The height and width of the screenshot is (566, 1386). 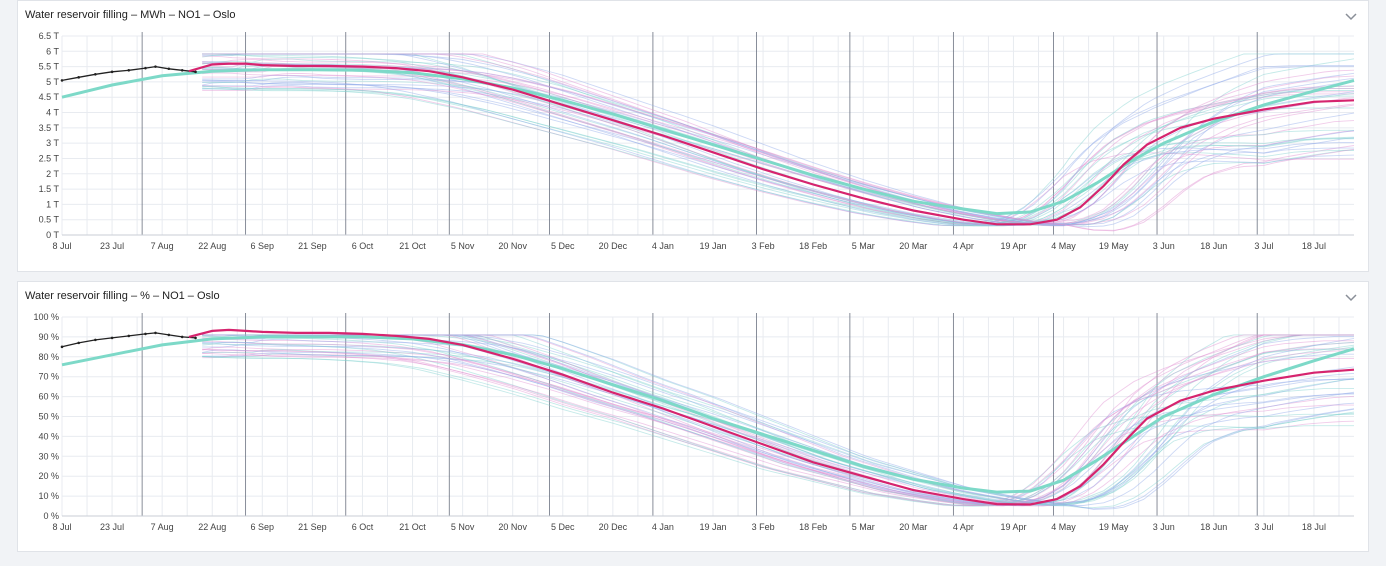 I want to click on y-tick-label: 4.5 T, so click(x=49, y=97).